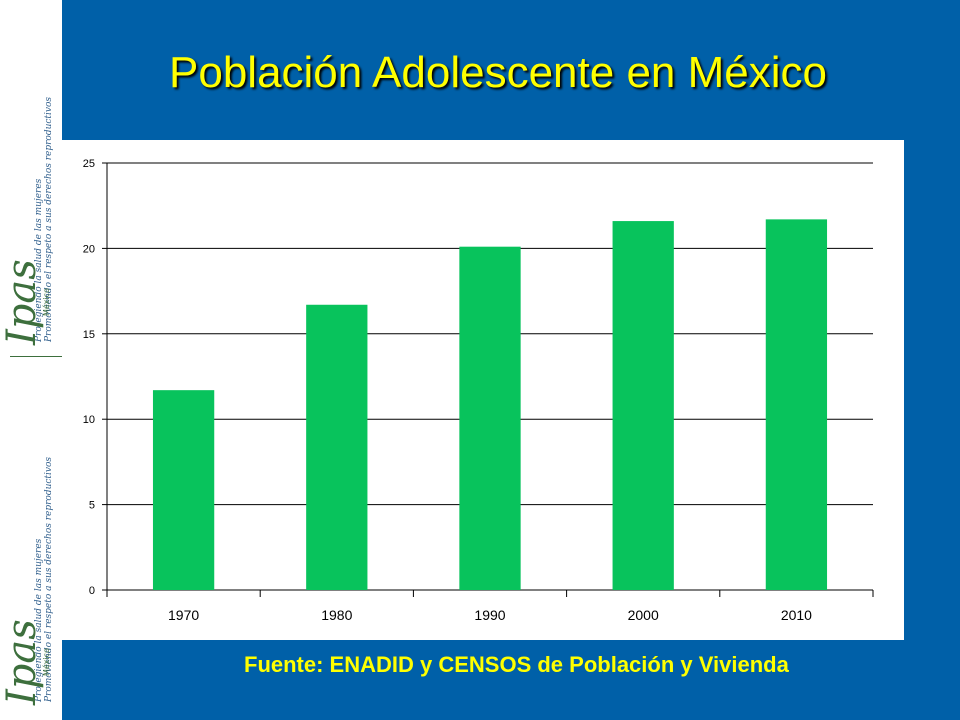 The width and height of the screenshot is (960, 720). Describe the element at coordinates (336, 615) in the screenshot. I see `x-tick-label-1980: 1980` at that location.